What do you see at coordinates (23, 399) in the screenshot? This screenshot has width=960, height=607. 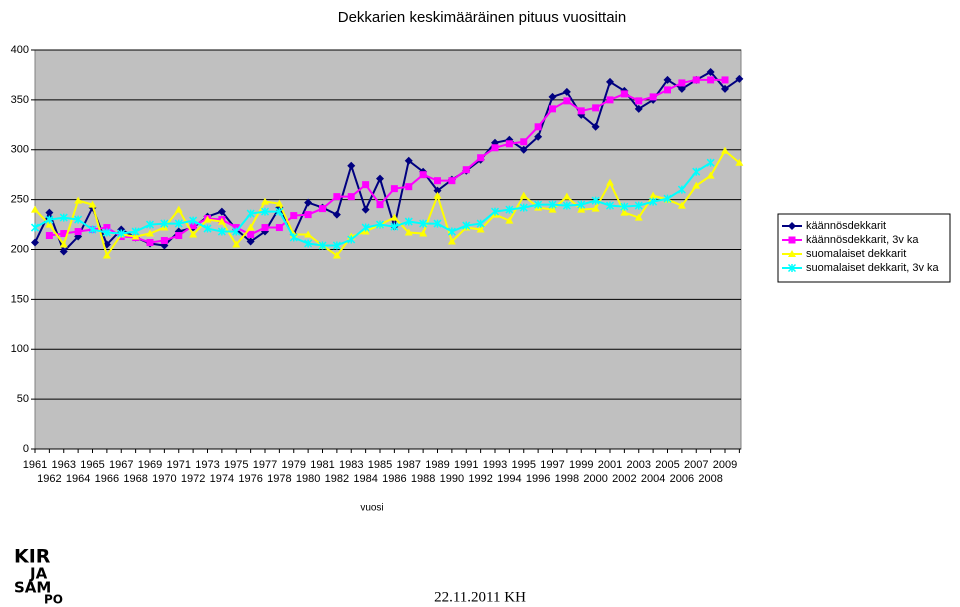 I see `y-tick-label: 50` at bounding box center [23, 399].